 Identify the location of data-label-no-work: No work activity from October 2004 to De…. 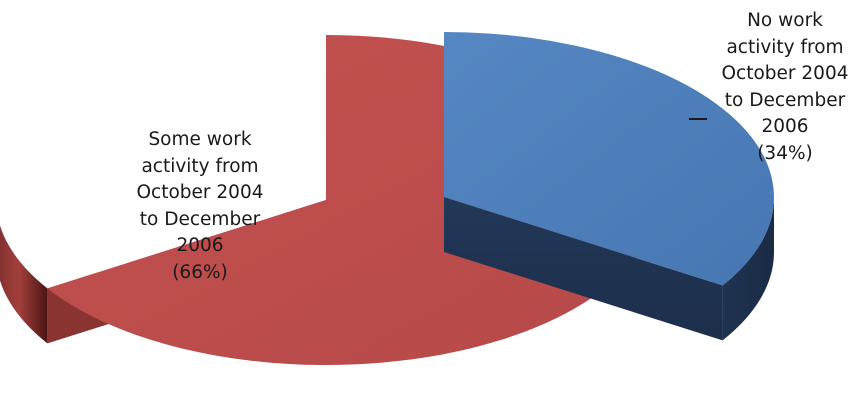
(774, 87).